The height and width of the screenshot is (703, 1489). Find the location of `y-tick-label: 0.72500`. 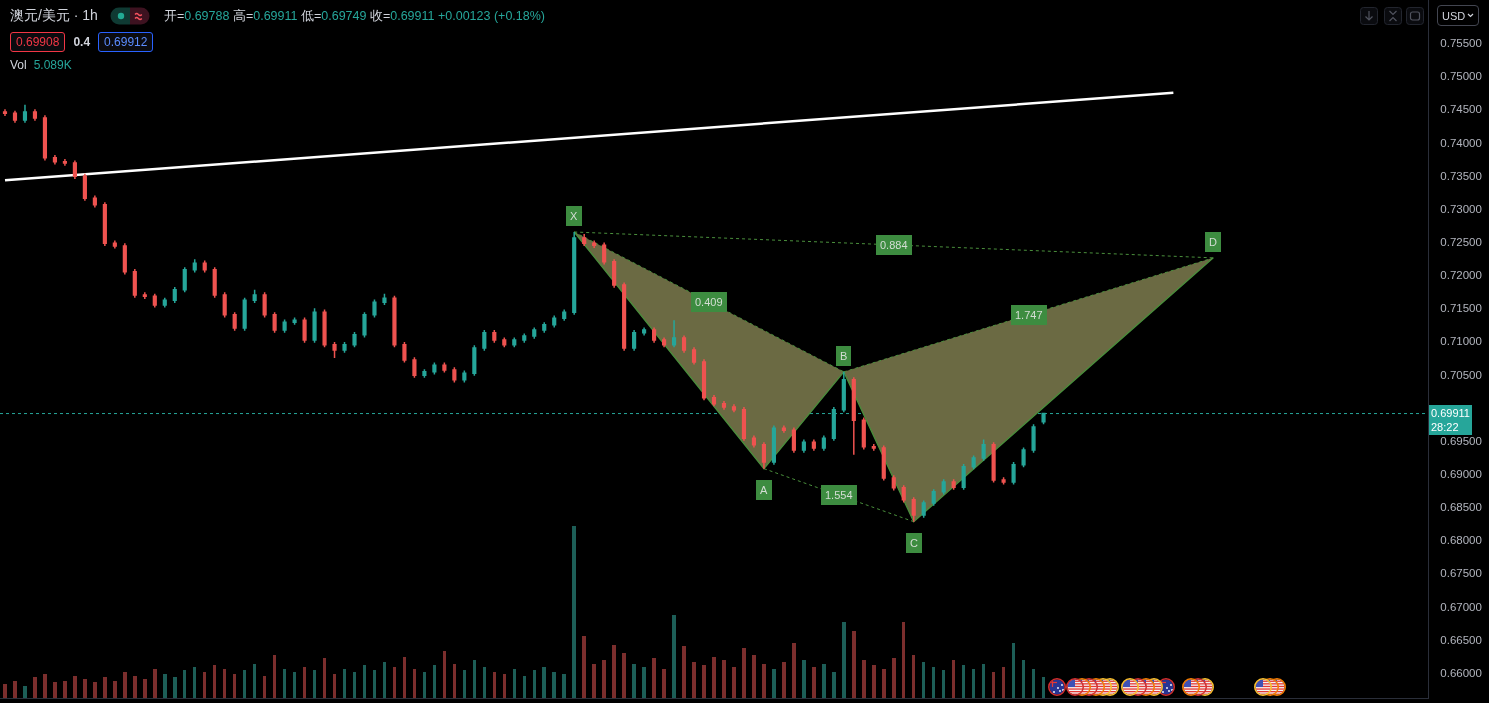

y-tick-label: 0.72500 is located at coordinates (1461, 241).